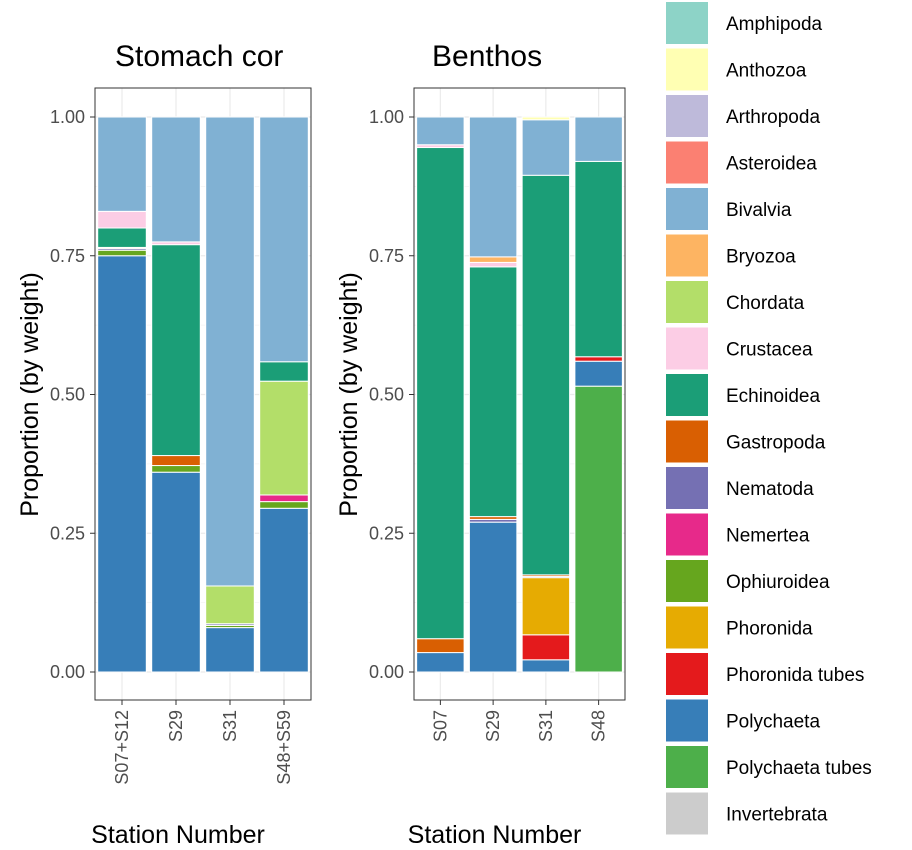 Image resolution: width=912 pixels, height=850 pixels. Describe the element at coordinates (777, 815) in the screenshot. I see `legend-label: Invertebrata` at that location.